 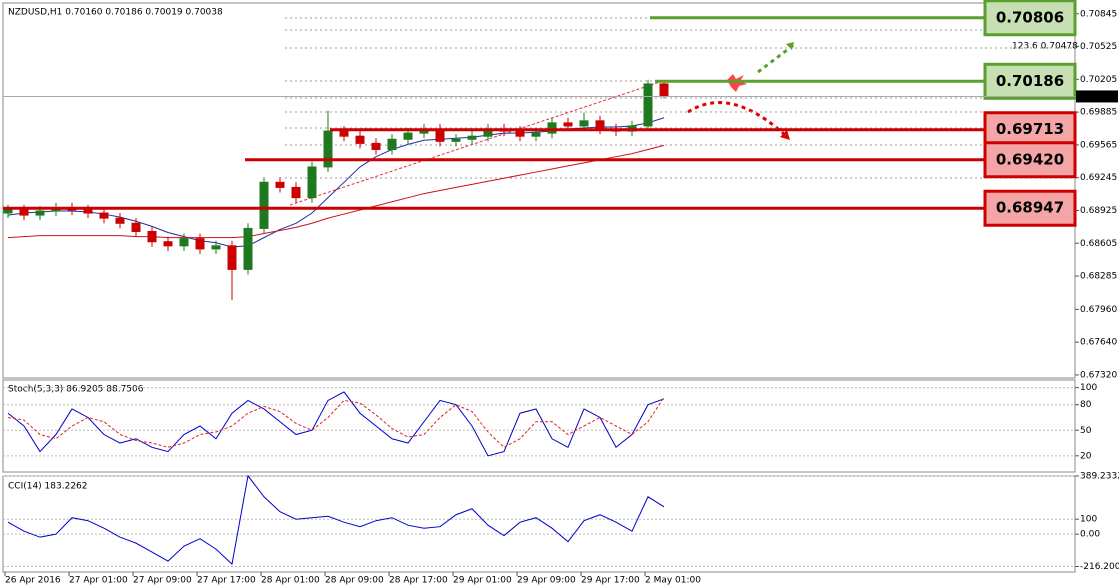 I want to click on cci-title: CCI(14) 183.2262, so click(x=48, y=487).